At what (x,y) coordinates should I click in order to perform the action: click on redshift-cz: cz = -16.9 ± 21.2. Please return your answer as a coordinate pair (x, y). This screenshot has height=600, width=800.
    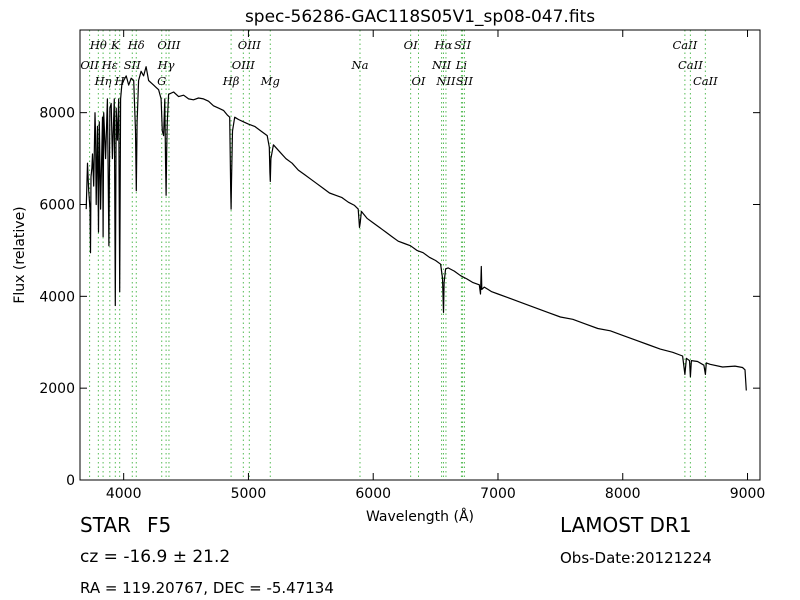
    Looking at the image, I should click on (155, 557).